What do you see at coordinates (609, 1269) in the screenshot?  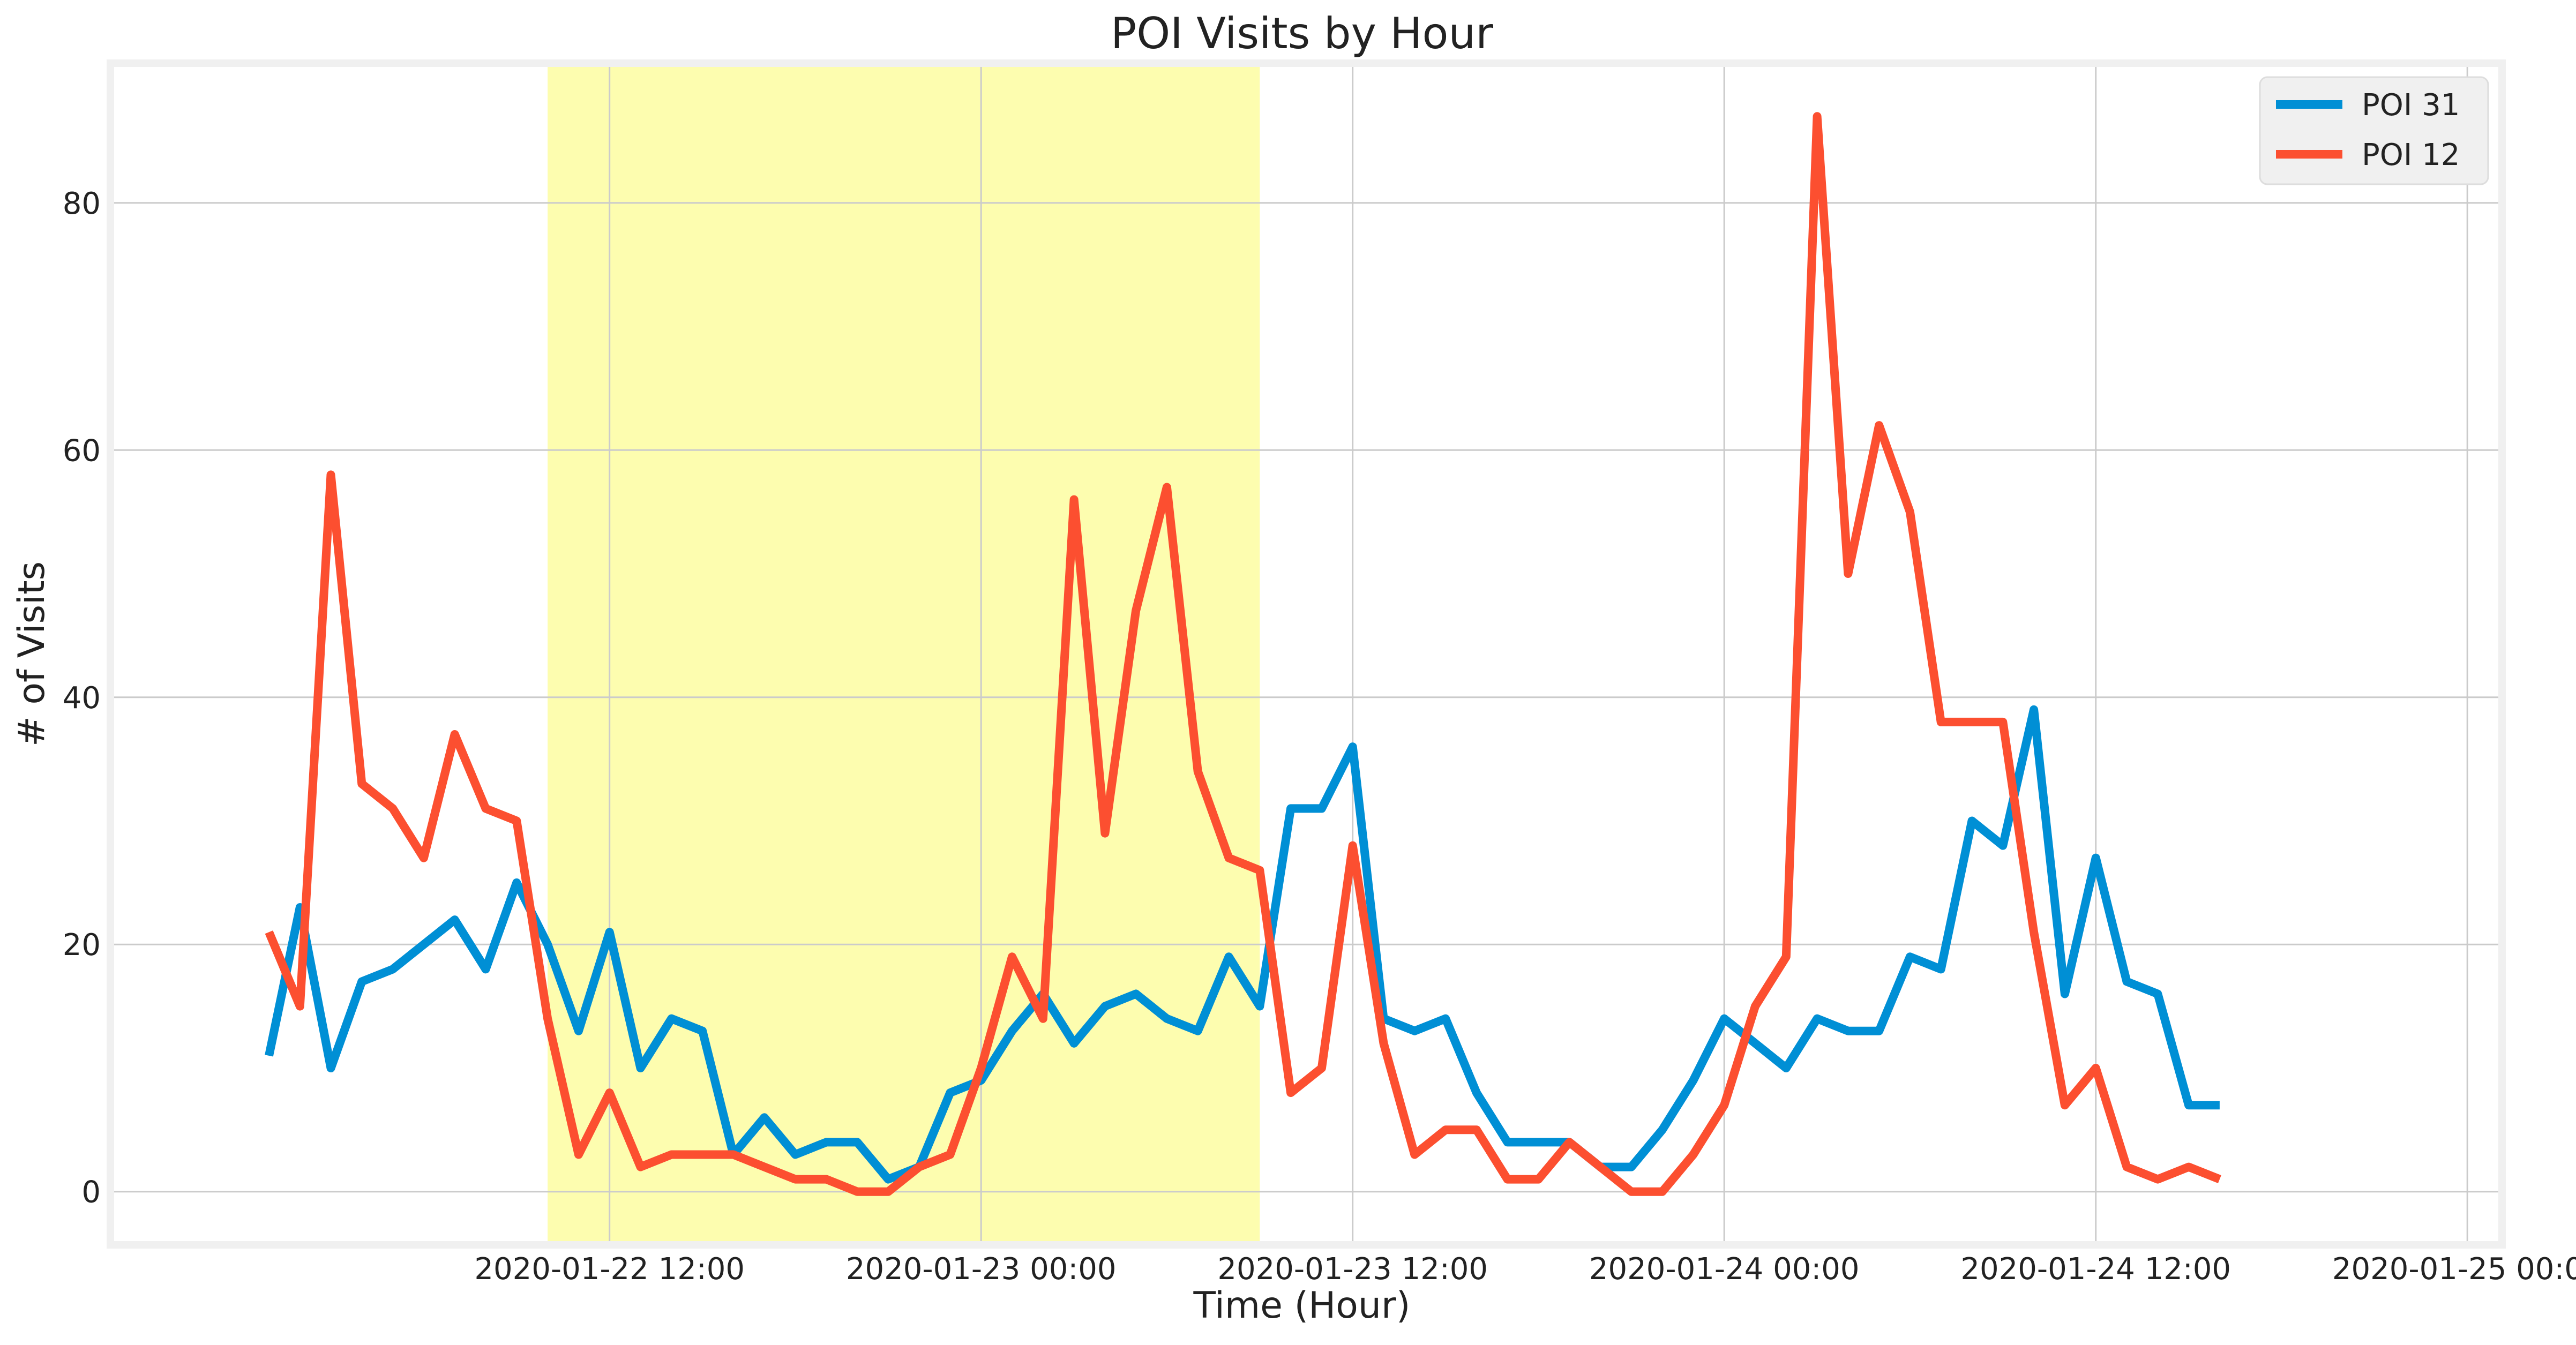 I see `x-tick-label: 2020-01-22 12:00` at bounding box center [609, 1269].